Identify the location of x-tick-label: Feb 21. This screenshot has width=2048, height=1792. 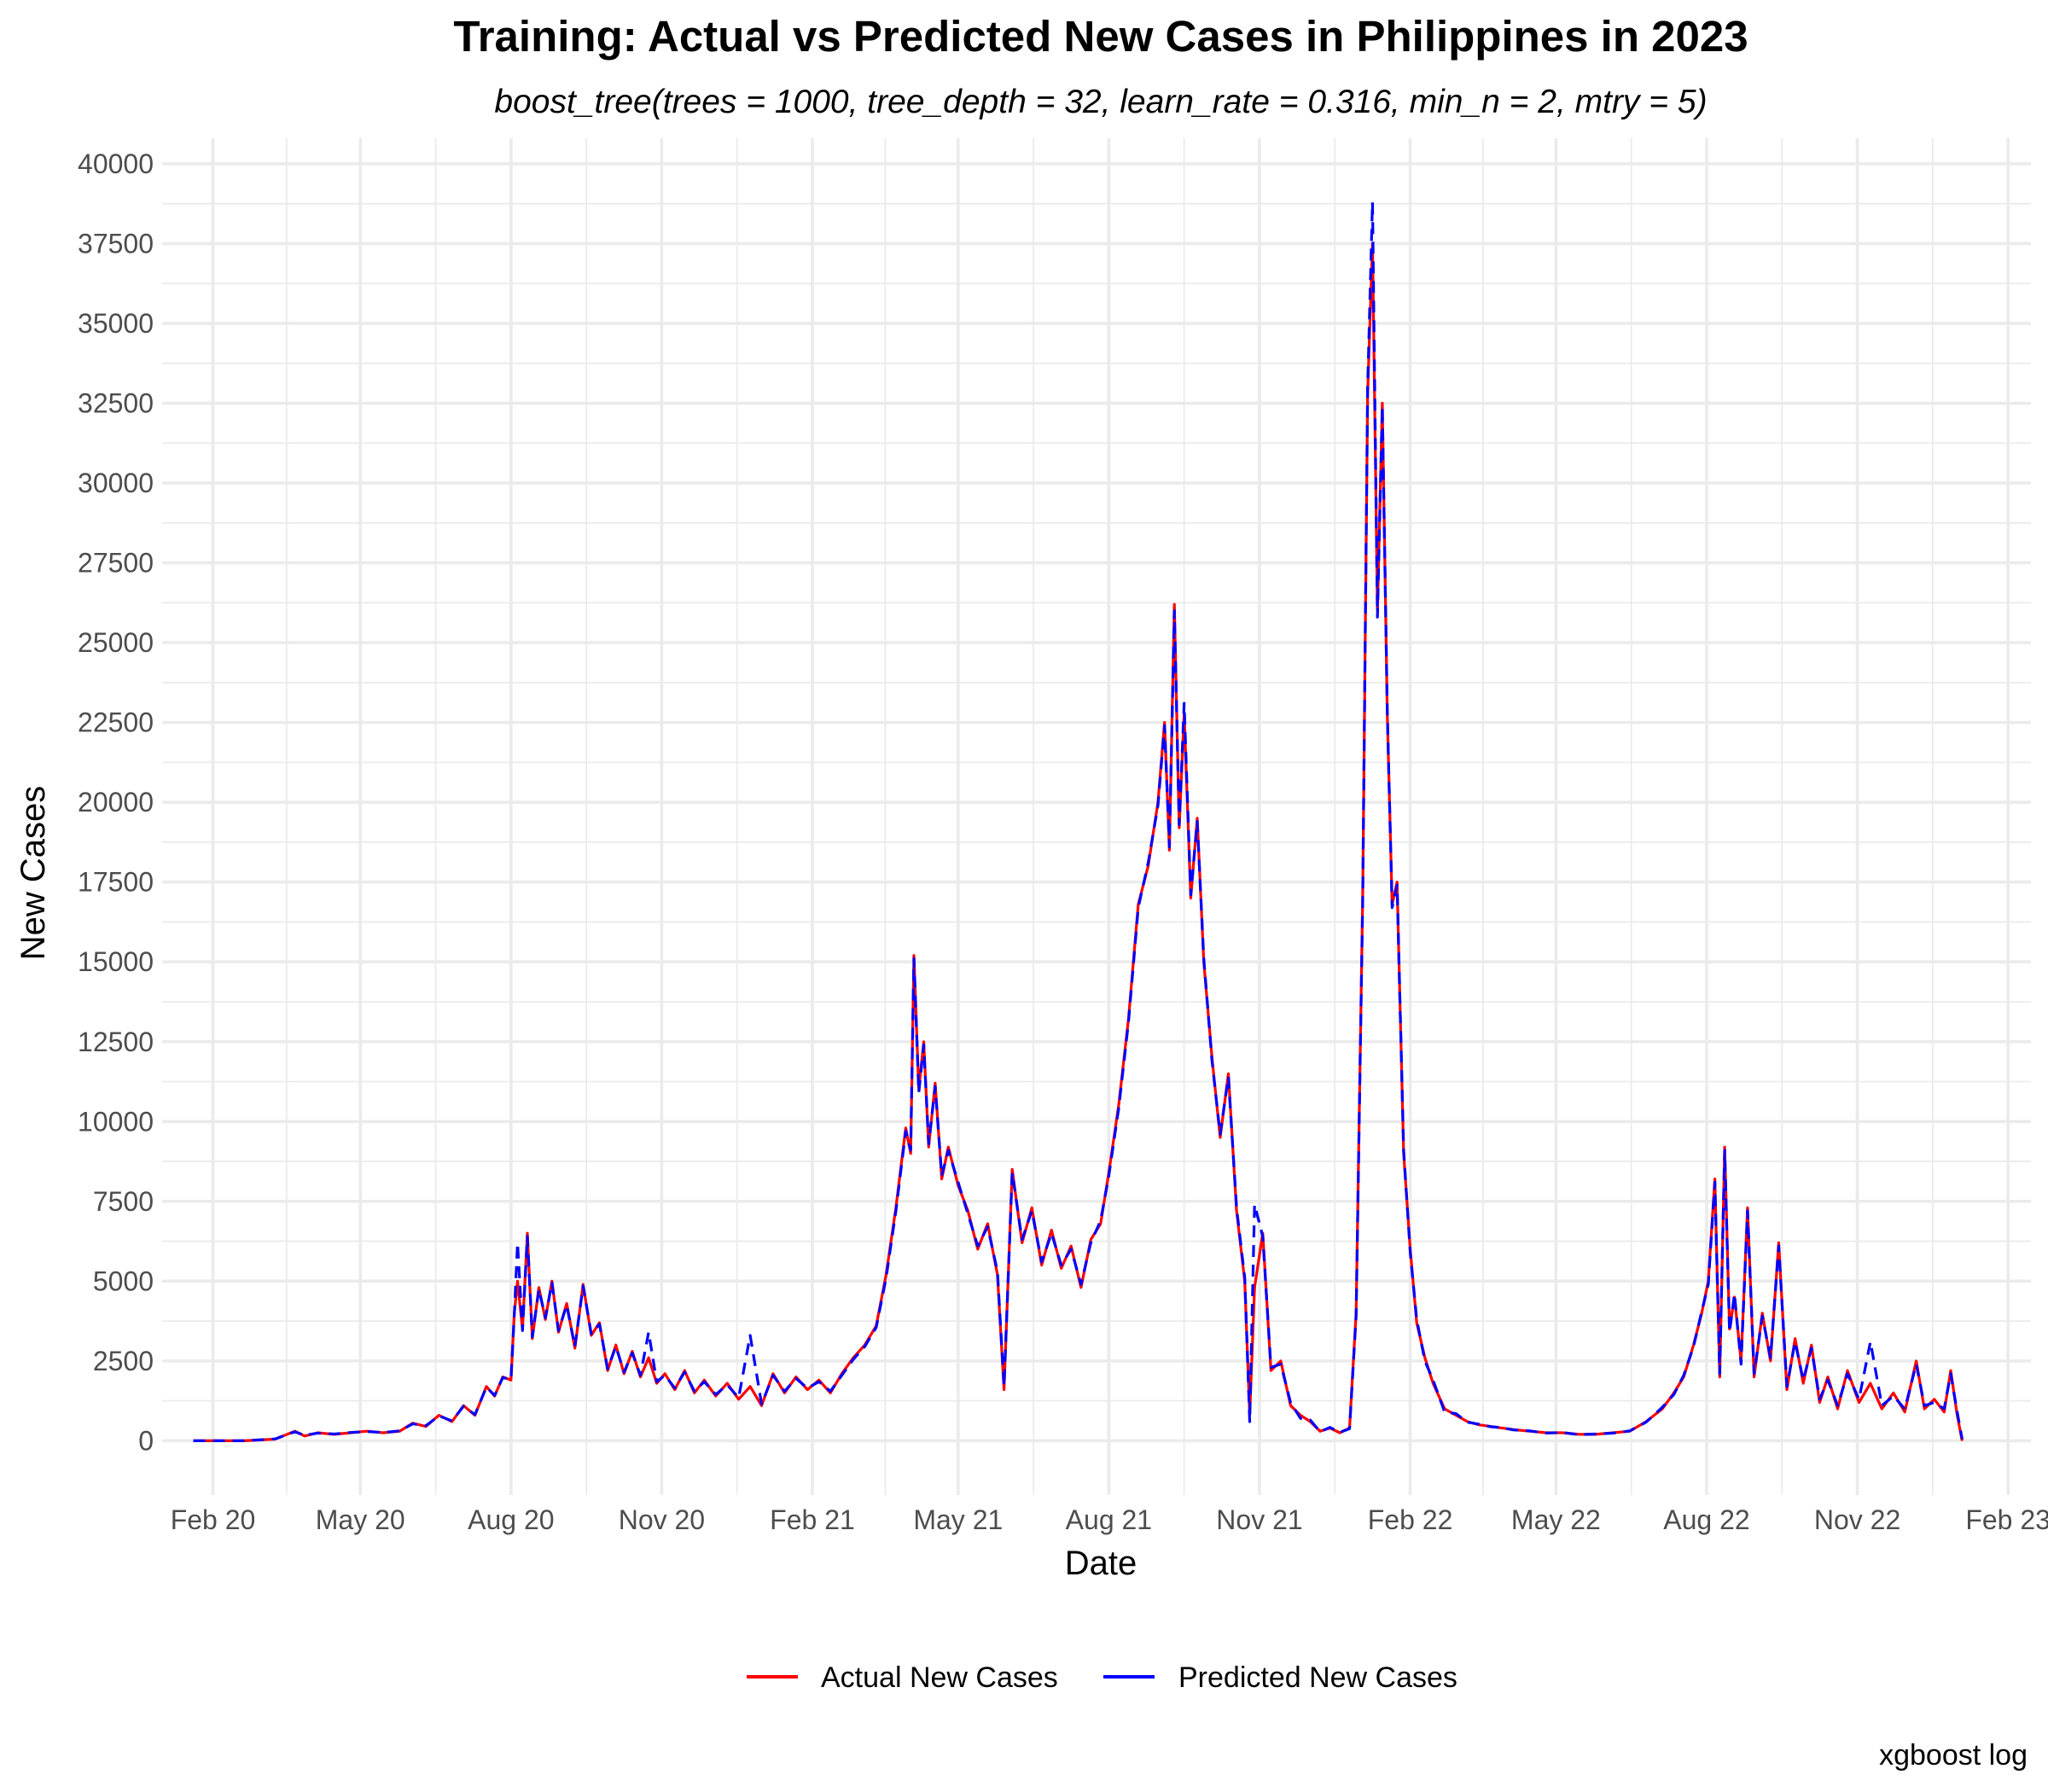
(812, 1519).